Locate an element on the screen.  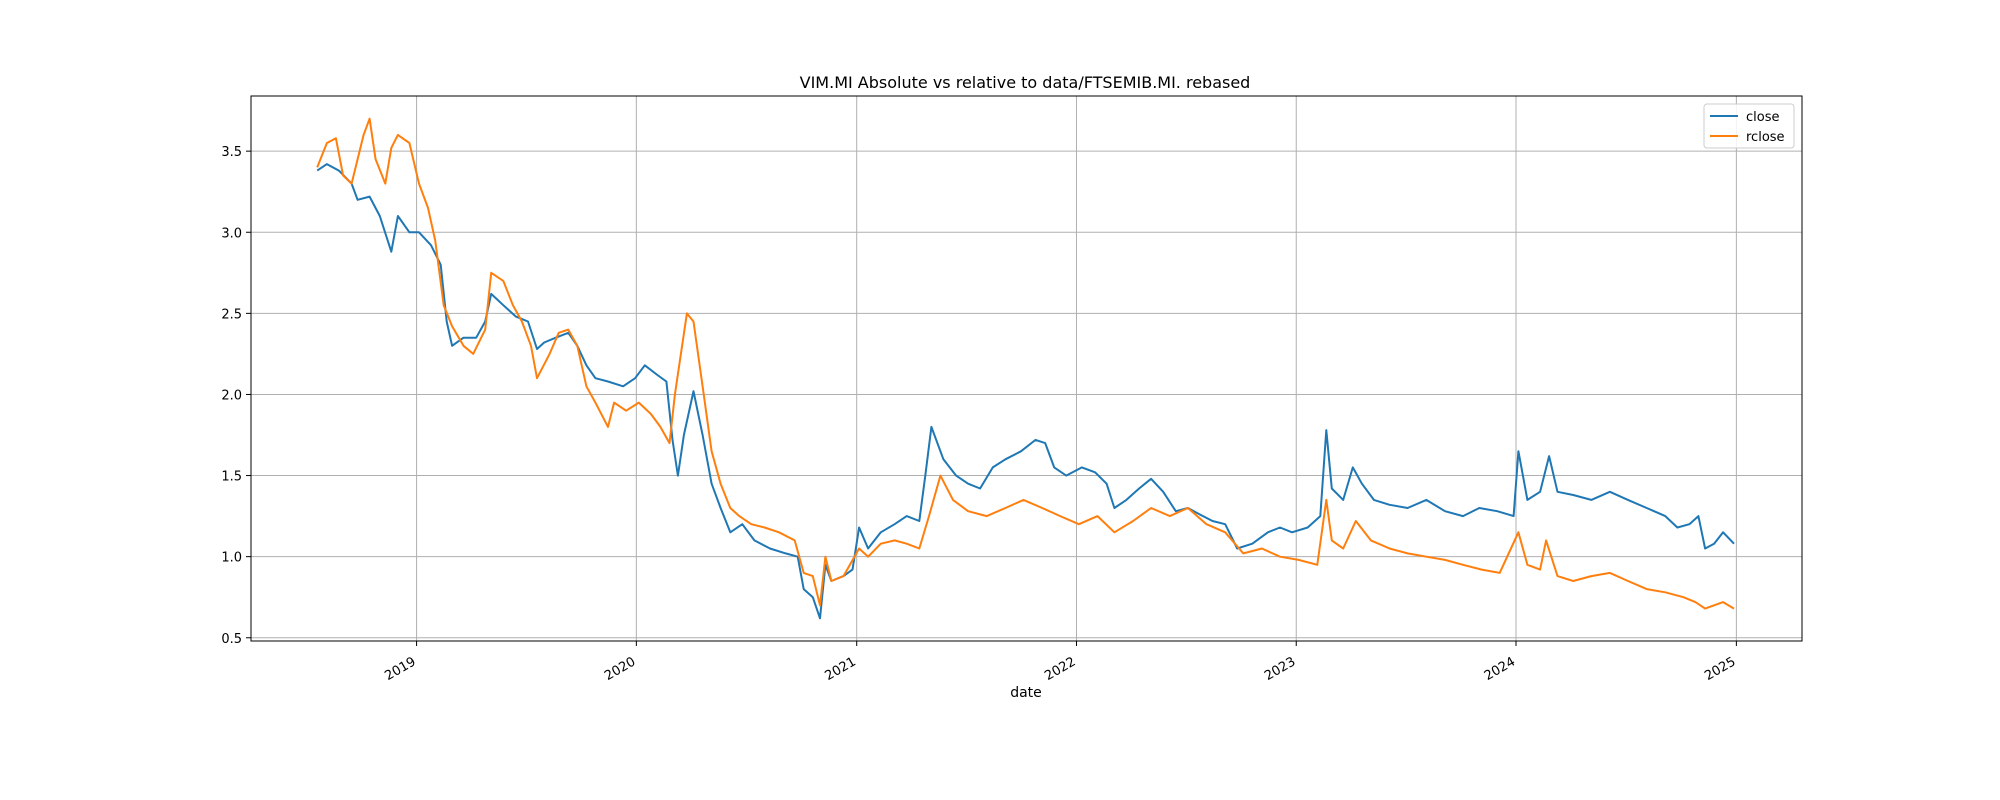
y-tick-label: 3.0 is located at coordinates (231, 233).